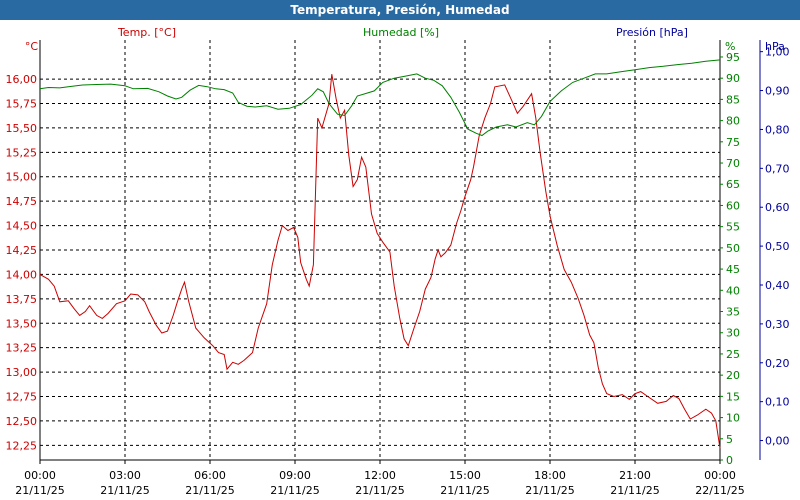  I want to click on x-tick-time-label: 18:00, so click(550, 475).